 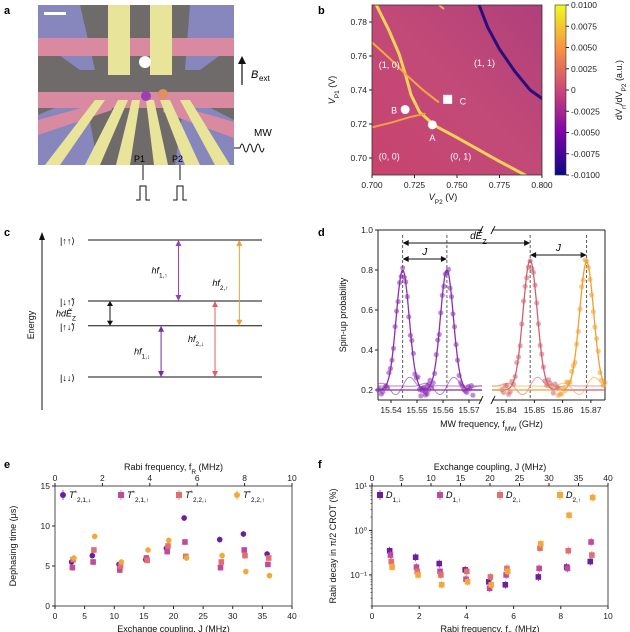 I want to click on y-tick-label-1: 0.72, so click(x=358, y=124).